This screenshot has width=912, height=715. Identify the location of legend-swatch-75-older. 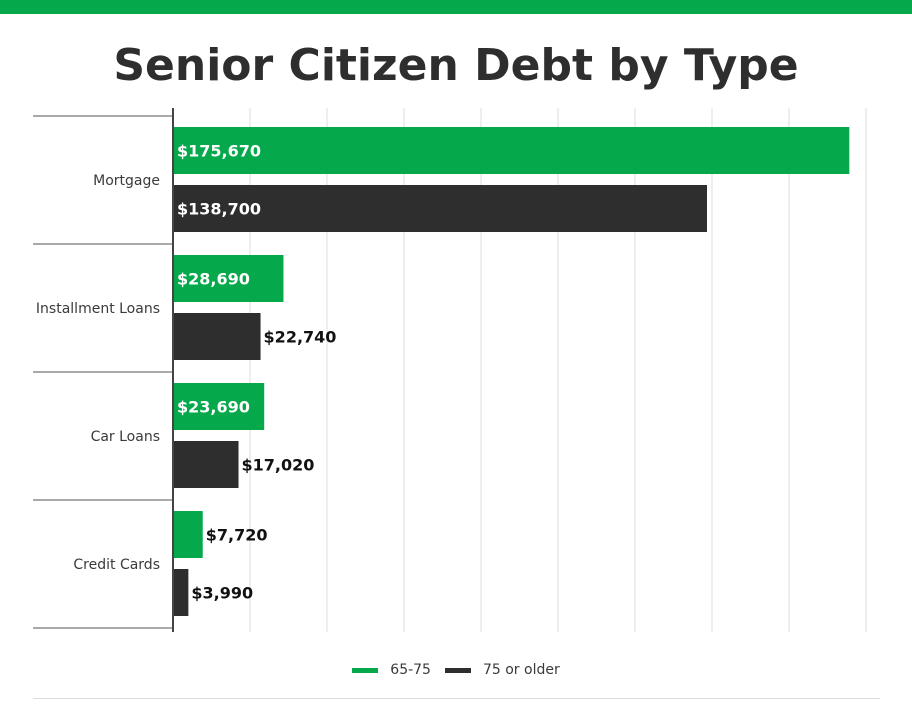
(457, 670).